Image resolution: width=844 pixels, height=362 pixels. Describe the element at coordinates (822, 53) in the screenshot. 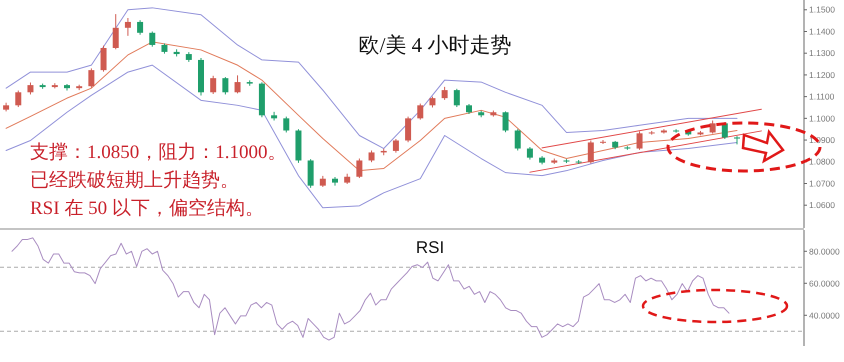

I see `y-tick-label: 1.1300` at that location.